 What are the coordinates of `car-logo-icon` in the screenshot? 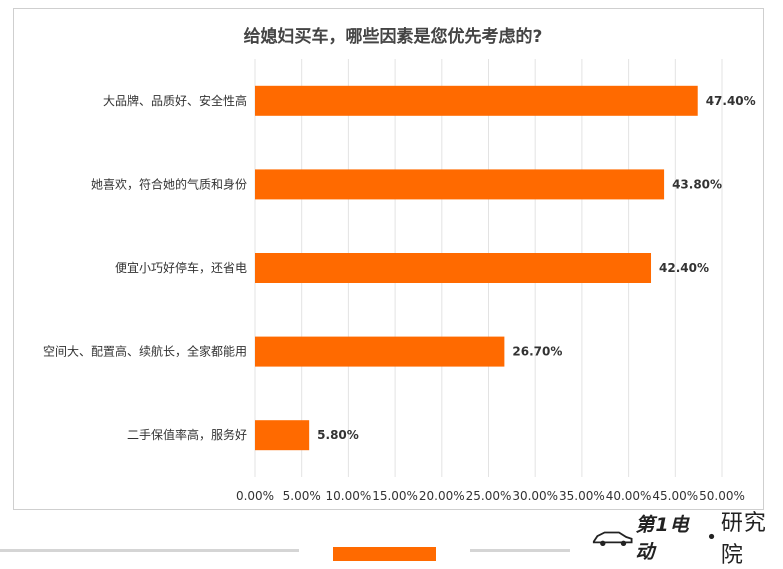 It's located at (612, 539).